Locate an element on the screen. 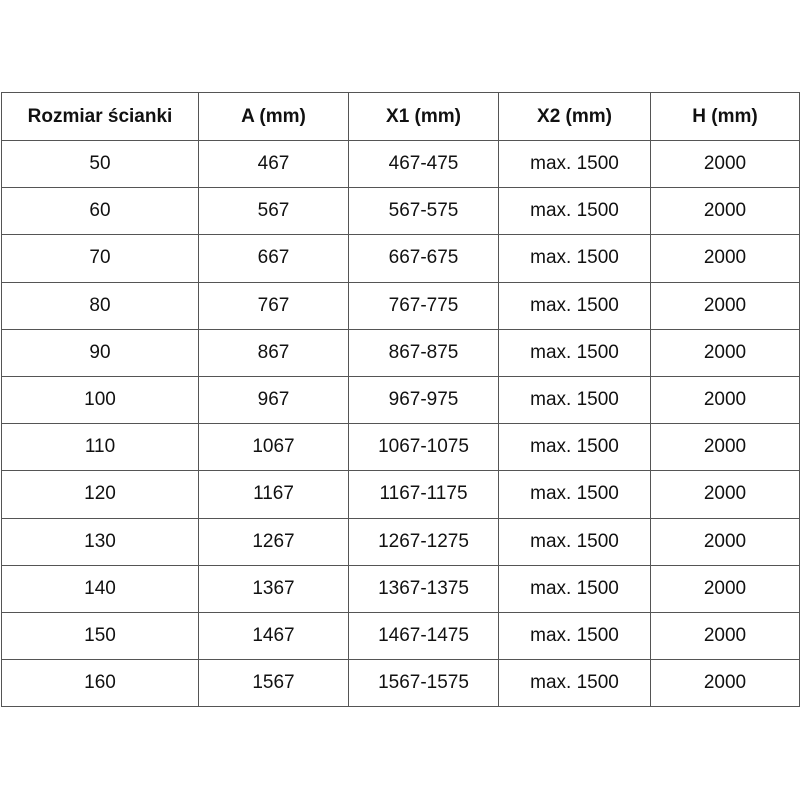 This screenshot has height=800, width=800. table-row: 90 867 867-875 max. 1500 2000 is located at coordinates (400, 352).